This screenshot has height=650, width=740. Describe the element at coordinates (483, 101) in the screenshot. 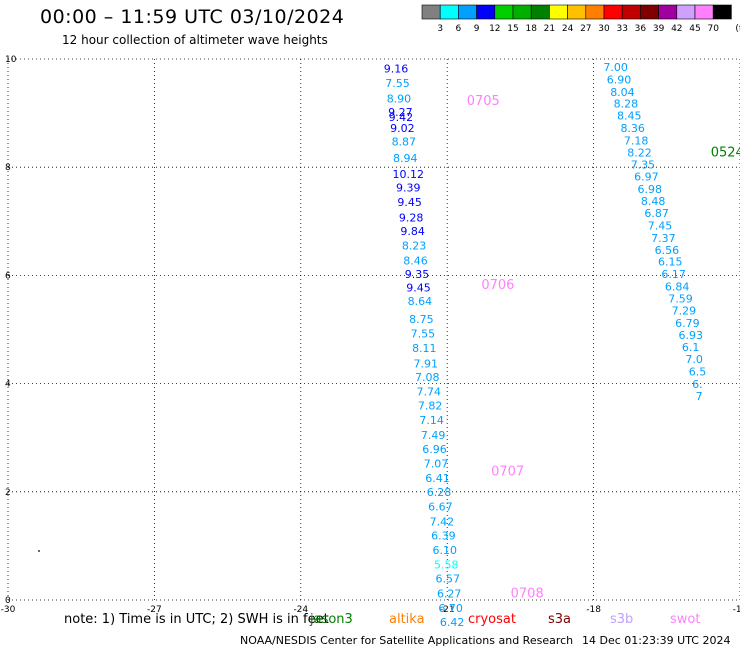

I see `pass-label: 0705` at that location.